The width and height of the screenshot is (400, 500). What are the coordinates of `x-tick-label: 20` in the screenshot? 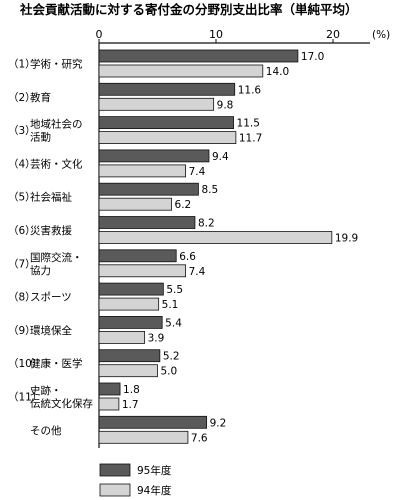 It's located at (333, 34).